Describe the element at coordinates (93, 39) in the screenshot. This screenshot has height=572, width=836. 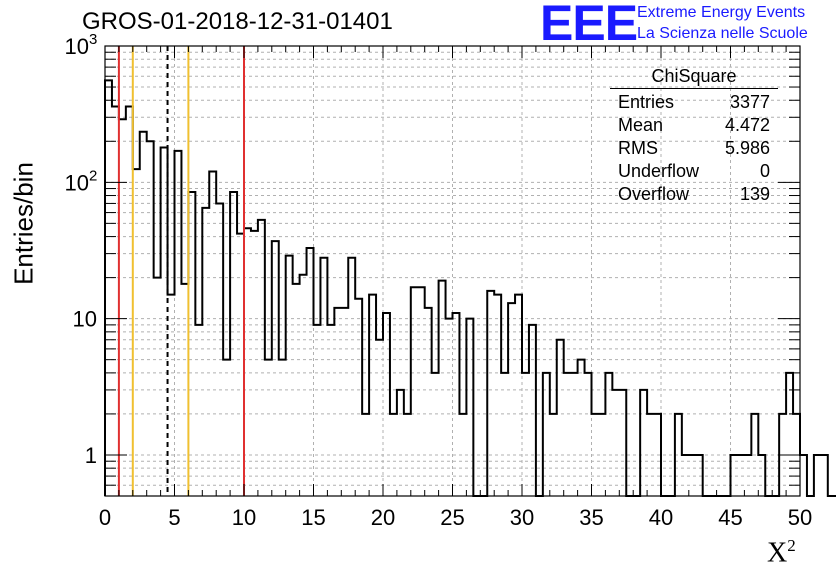
I see `y-tick-exponent: 3` at that location.